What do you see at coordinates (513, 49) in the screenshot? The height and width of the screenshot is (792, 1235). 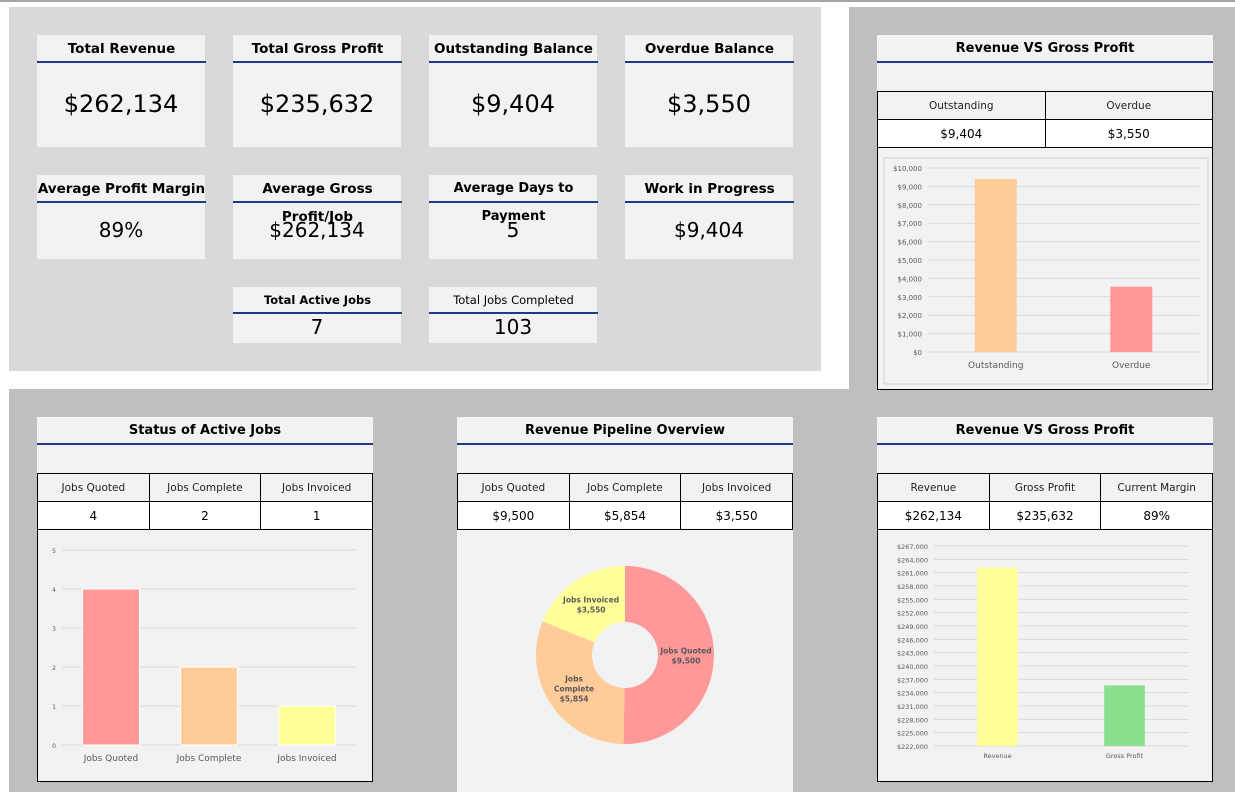 I see `kpi-label: Outstanding Balance` at bounding box center [513, 49].